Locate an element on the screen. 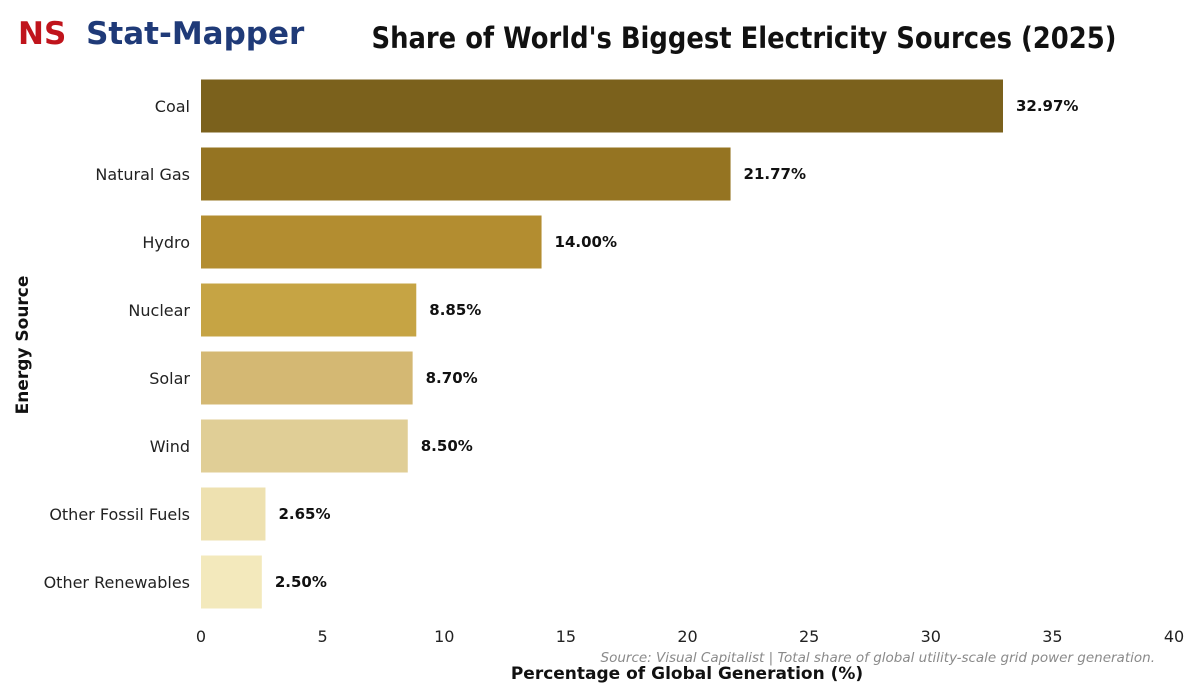 This screenshot has width=1200, height=700. value-label-hydro: 14.00% is located at coordinates (586, 242).